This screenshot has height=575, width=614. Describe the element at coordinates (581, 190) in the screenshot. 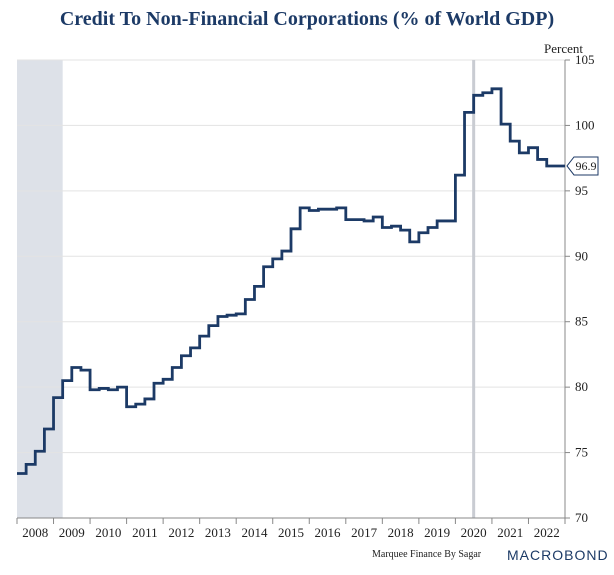

I see `y-tick-label-95: 95` at that location.